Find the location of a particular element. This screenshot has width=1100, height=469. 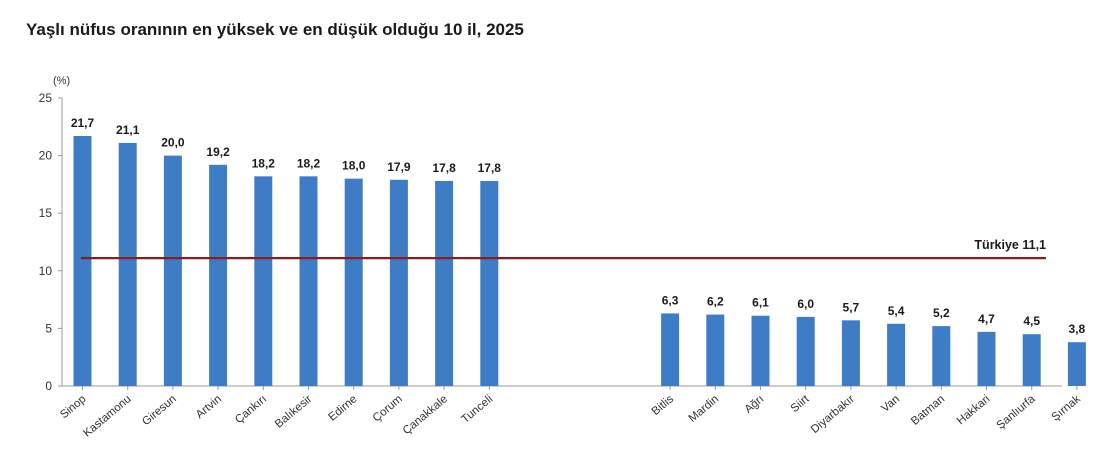

x-tick-label: Edirne is located at coordinates (342, 408).